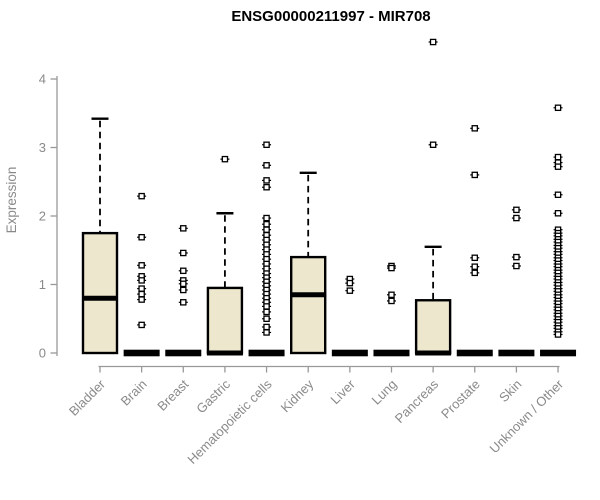 The height and width of the screenshot is (500, 600). Describe the element at coordinates (42, 216) in the screenshot. I see `y-tick-label: 2` at that location.